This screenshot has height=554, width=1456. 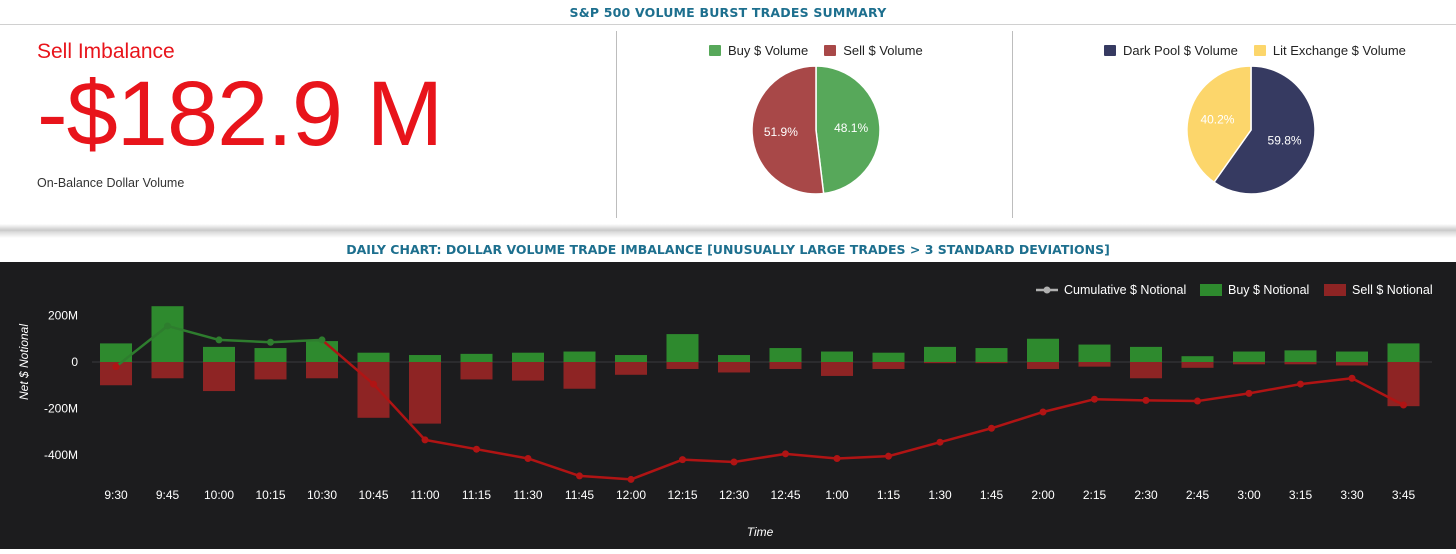 I want to click on y-tick-label: 0, so click(x=74, y=362).